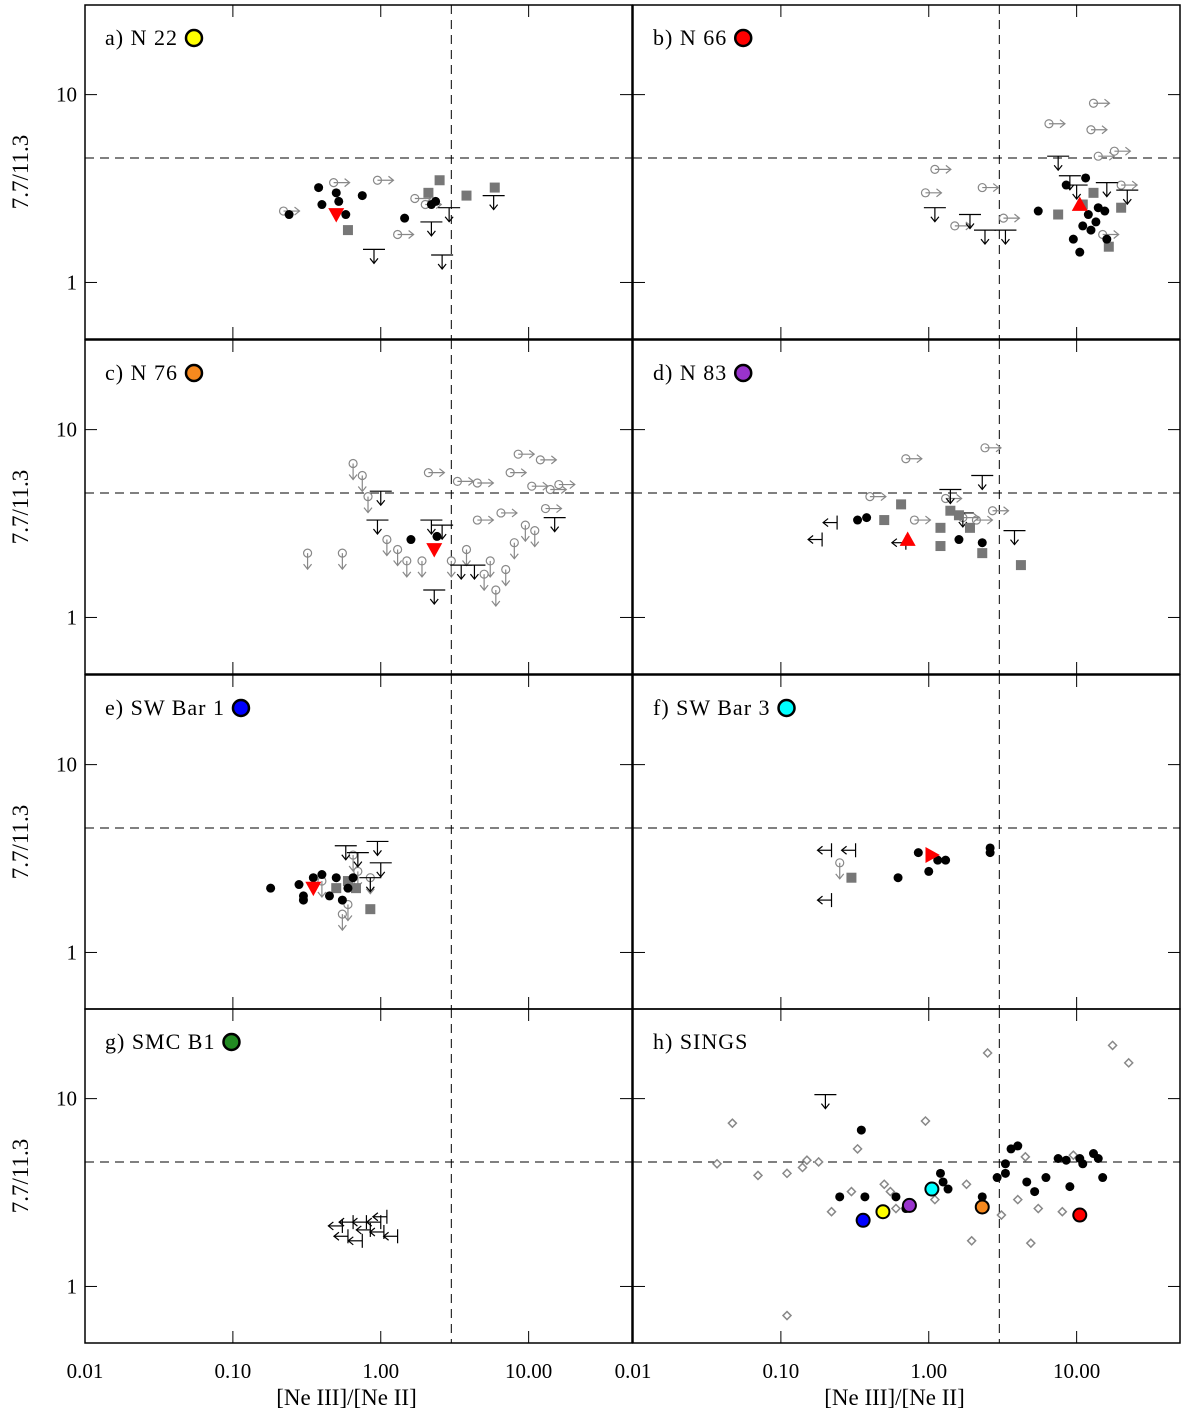 This screenshot has width=1181, height=1419. Describe the element at coordinates (72, 282) in the screenshot. I see `y-tick-label: 1` at that location.